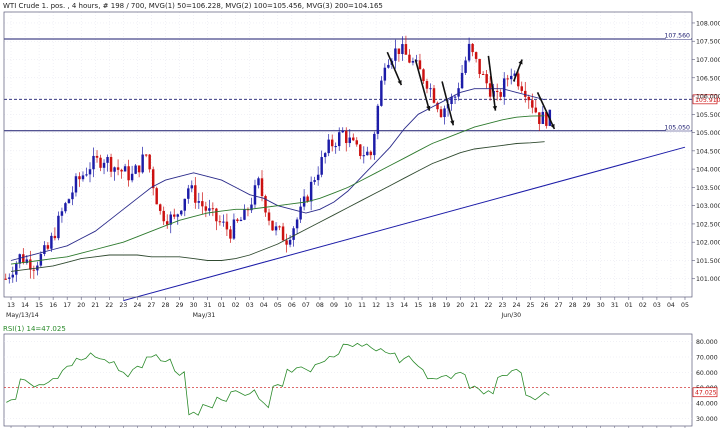 The height and width of the screenshot is (432, 720). What do you see at coordinates (22, 315) in the screenshot?
I see `date-label: May/13/14` at bounding box center [22, 315].